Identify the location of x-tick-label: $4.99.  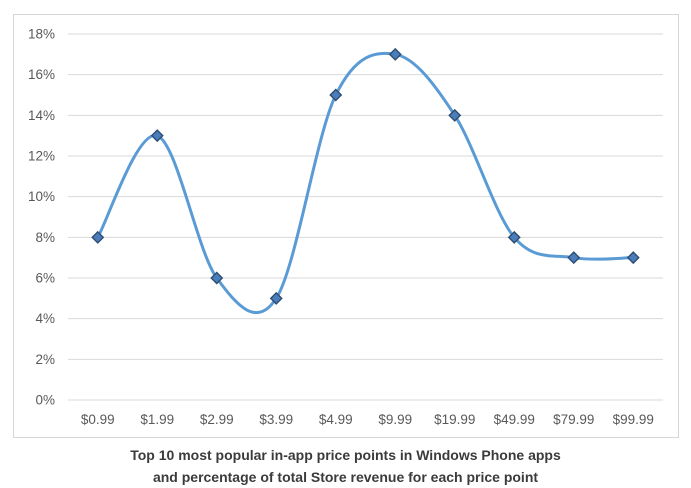
(336, 419).